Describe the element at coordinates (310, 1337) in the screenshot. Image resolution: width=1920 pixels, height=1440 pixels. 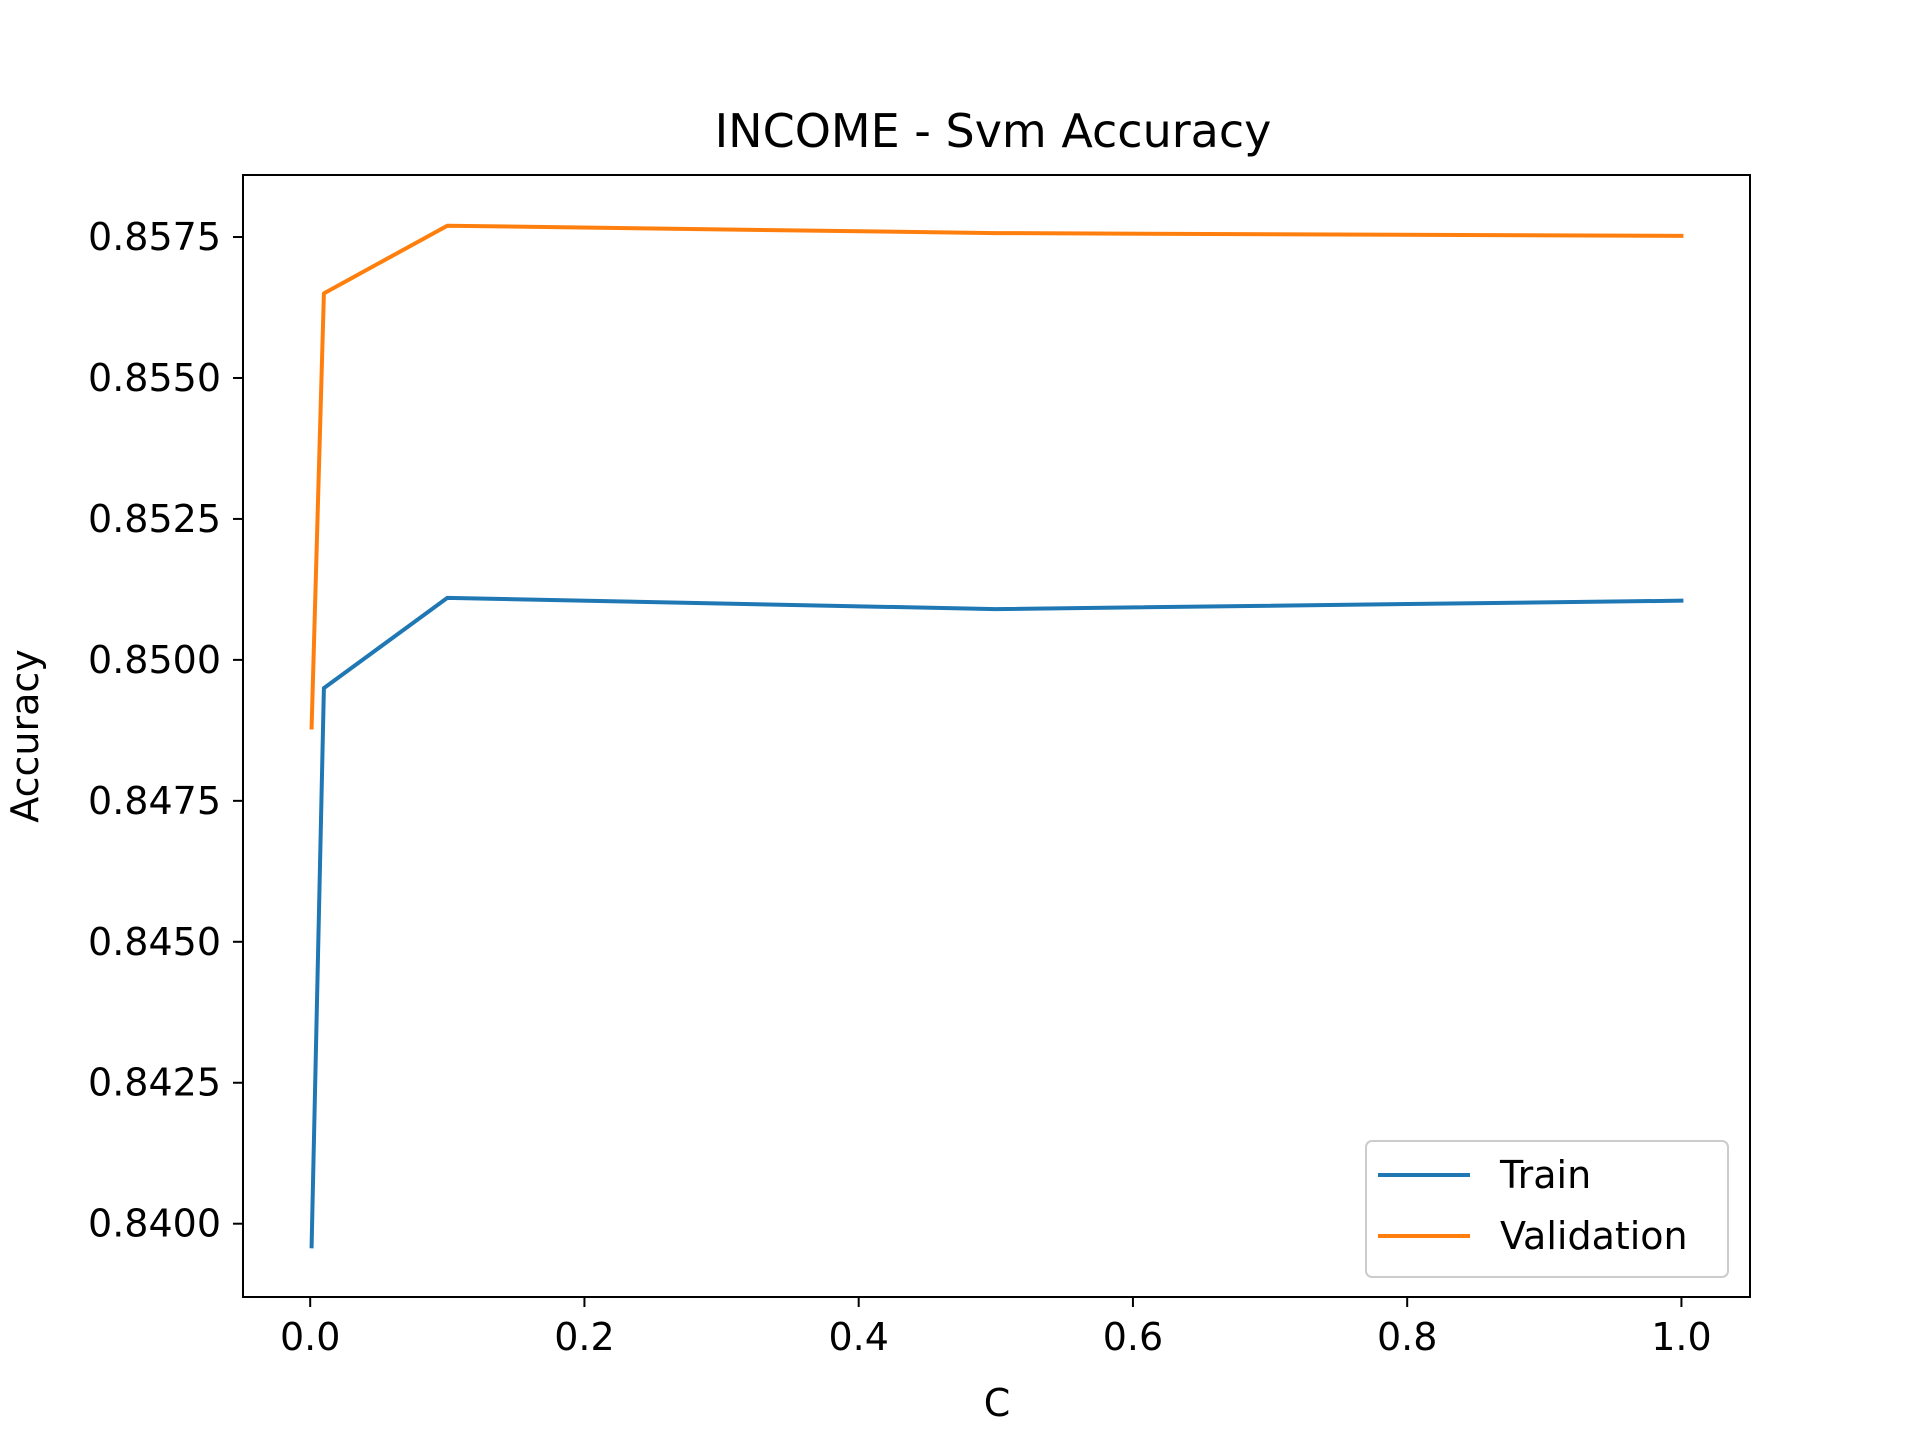
I see `x-tick-label: 0.0` at that location.